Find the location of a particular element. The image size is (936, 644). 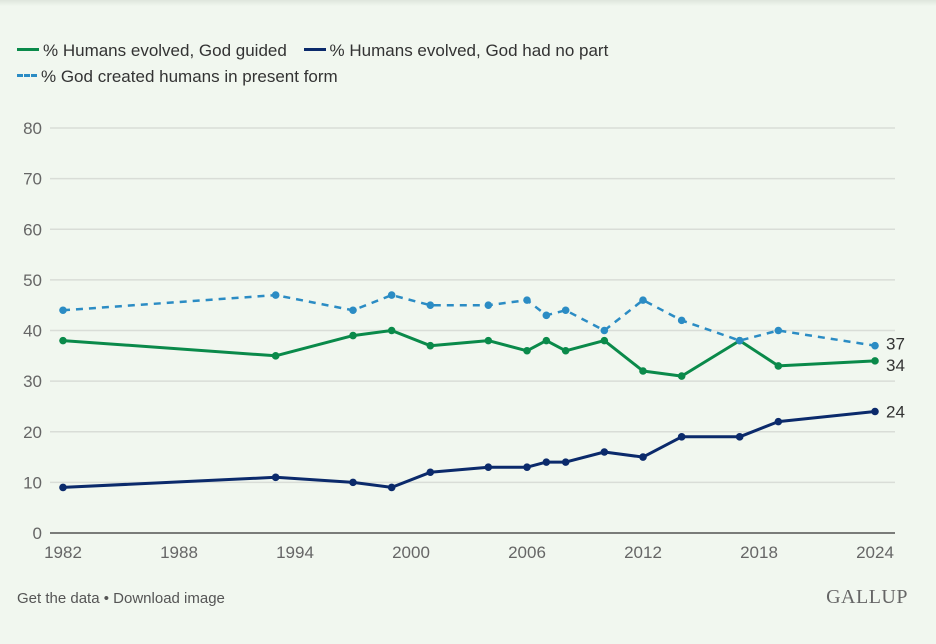

y-tick-label: 30 is located at coordinates (32, 381).